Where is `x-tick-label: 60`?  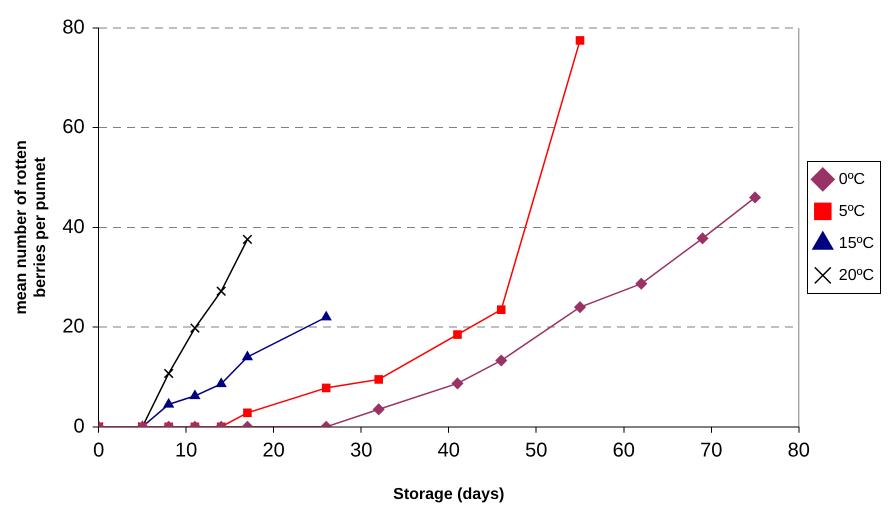
x-tick-label: 60 is located at coordinates (623, 450).